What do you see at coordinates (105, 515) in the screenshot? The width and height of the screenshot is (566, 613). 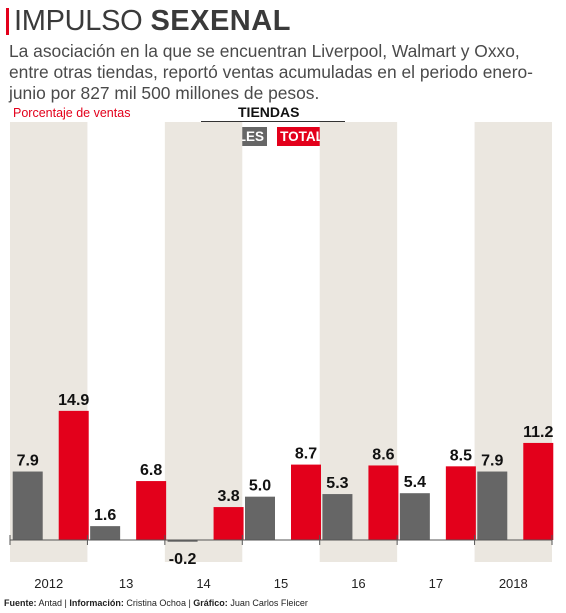 I see `data-label-iguales-13: 1.6` at bounding box center [105, 515].